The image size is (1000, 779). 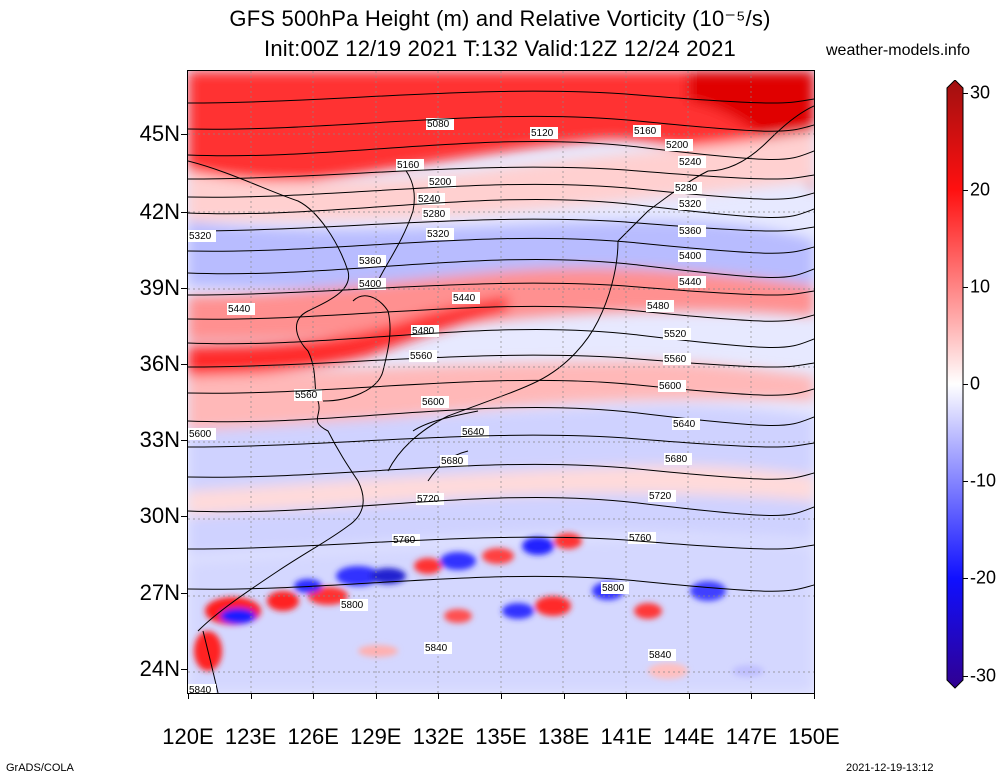 I want to click on contour-label: 5800, so click(x=613, y=588).